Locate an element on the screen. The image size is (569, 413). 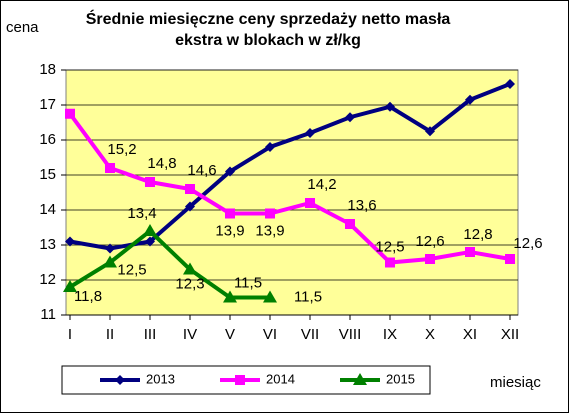
y-axis-label: cena is located at coordinates (22, 27).